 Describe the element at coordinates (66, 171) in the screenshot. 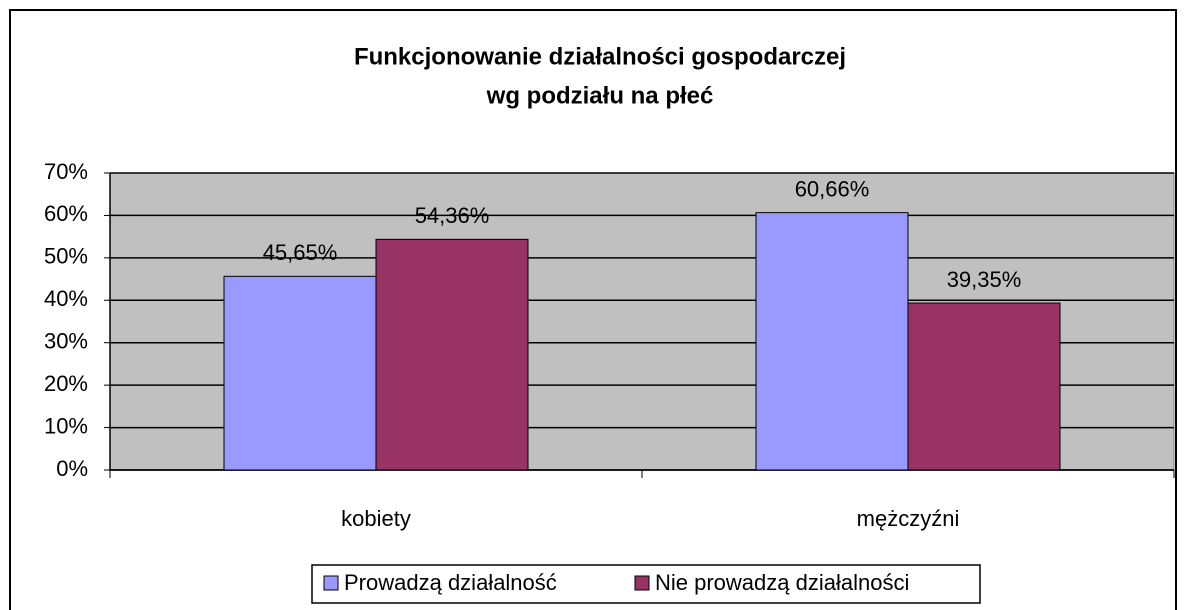

I see `y-tick-label: 70%` at that location.